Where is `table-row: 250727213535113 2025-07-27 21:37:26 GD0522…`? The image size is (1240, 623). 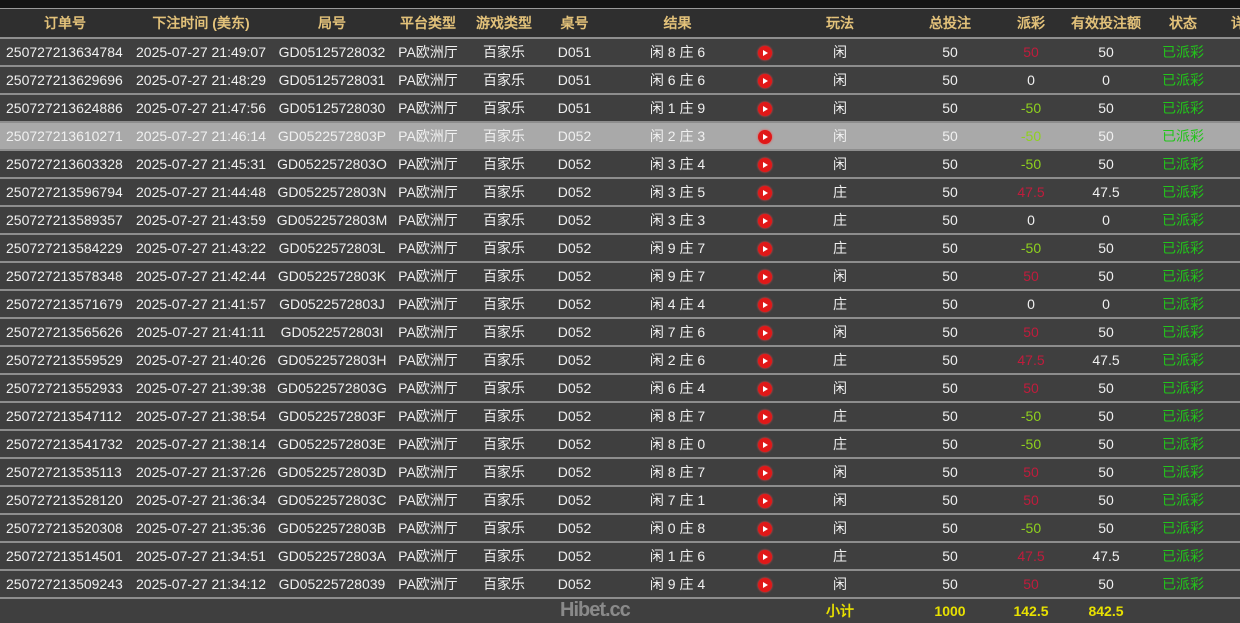 table-row: 250727213535113 2025-07-27 21:37:26 GD0522… is located at coordinates (620, 472).